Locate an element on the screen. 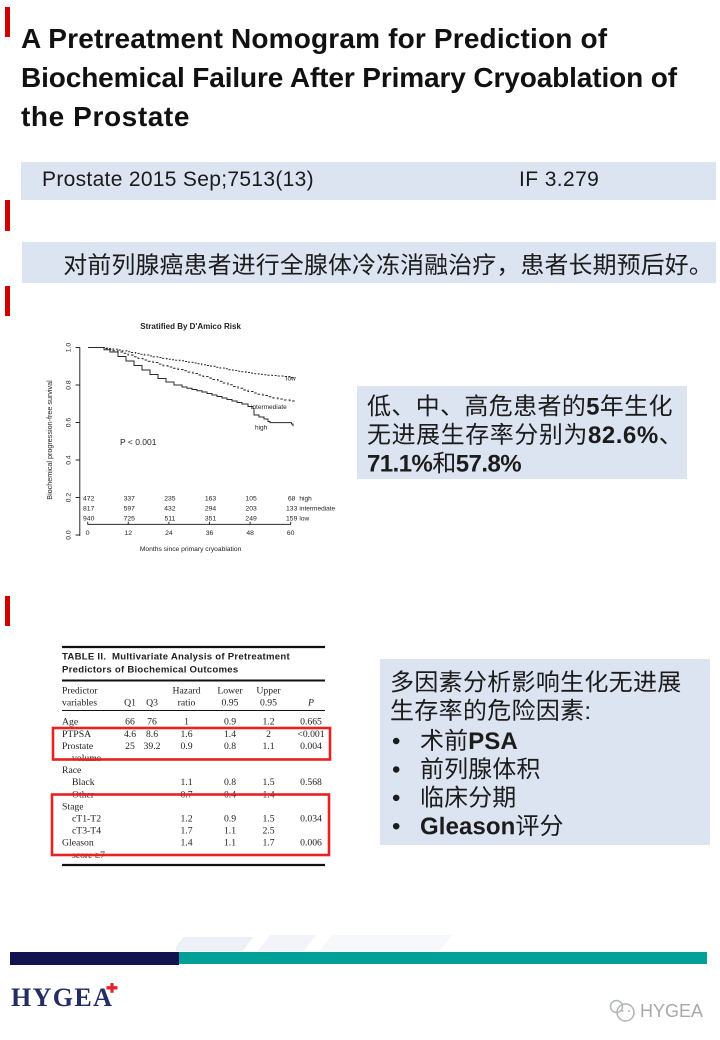  svg-text: 24 is located at coordinates (169, 533).